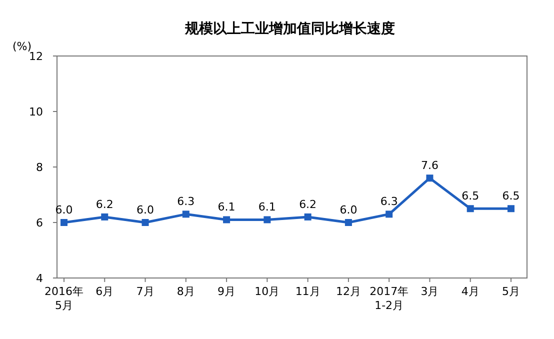 This screenshot has height=339, width=554. What do you see at coordinates (105, 291) in the screenshot?
I see `x-tick-label: 6月` at bounding box center [105, 291].